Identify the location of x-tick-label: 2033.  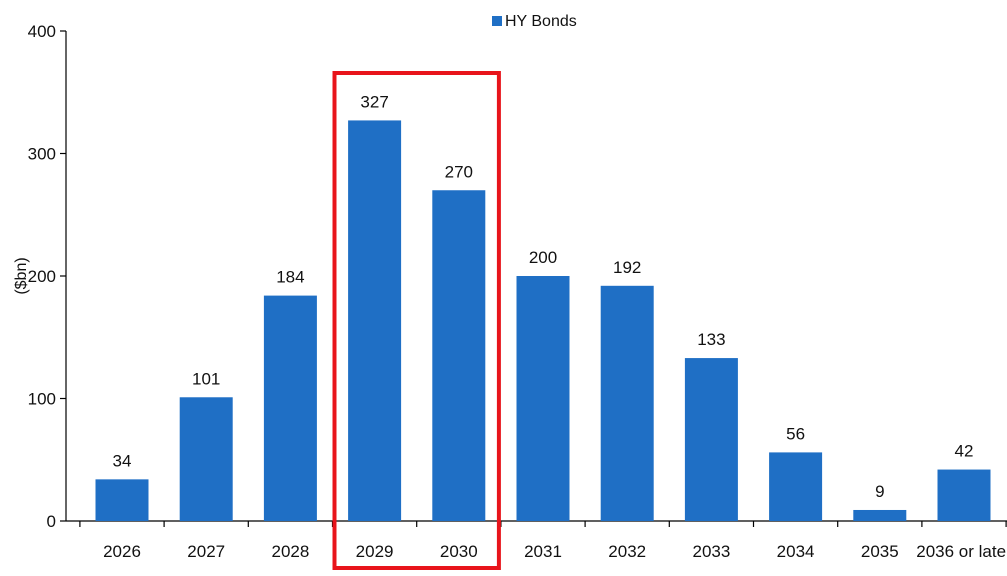
(711, 551).